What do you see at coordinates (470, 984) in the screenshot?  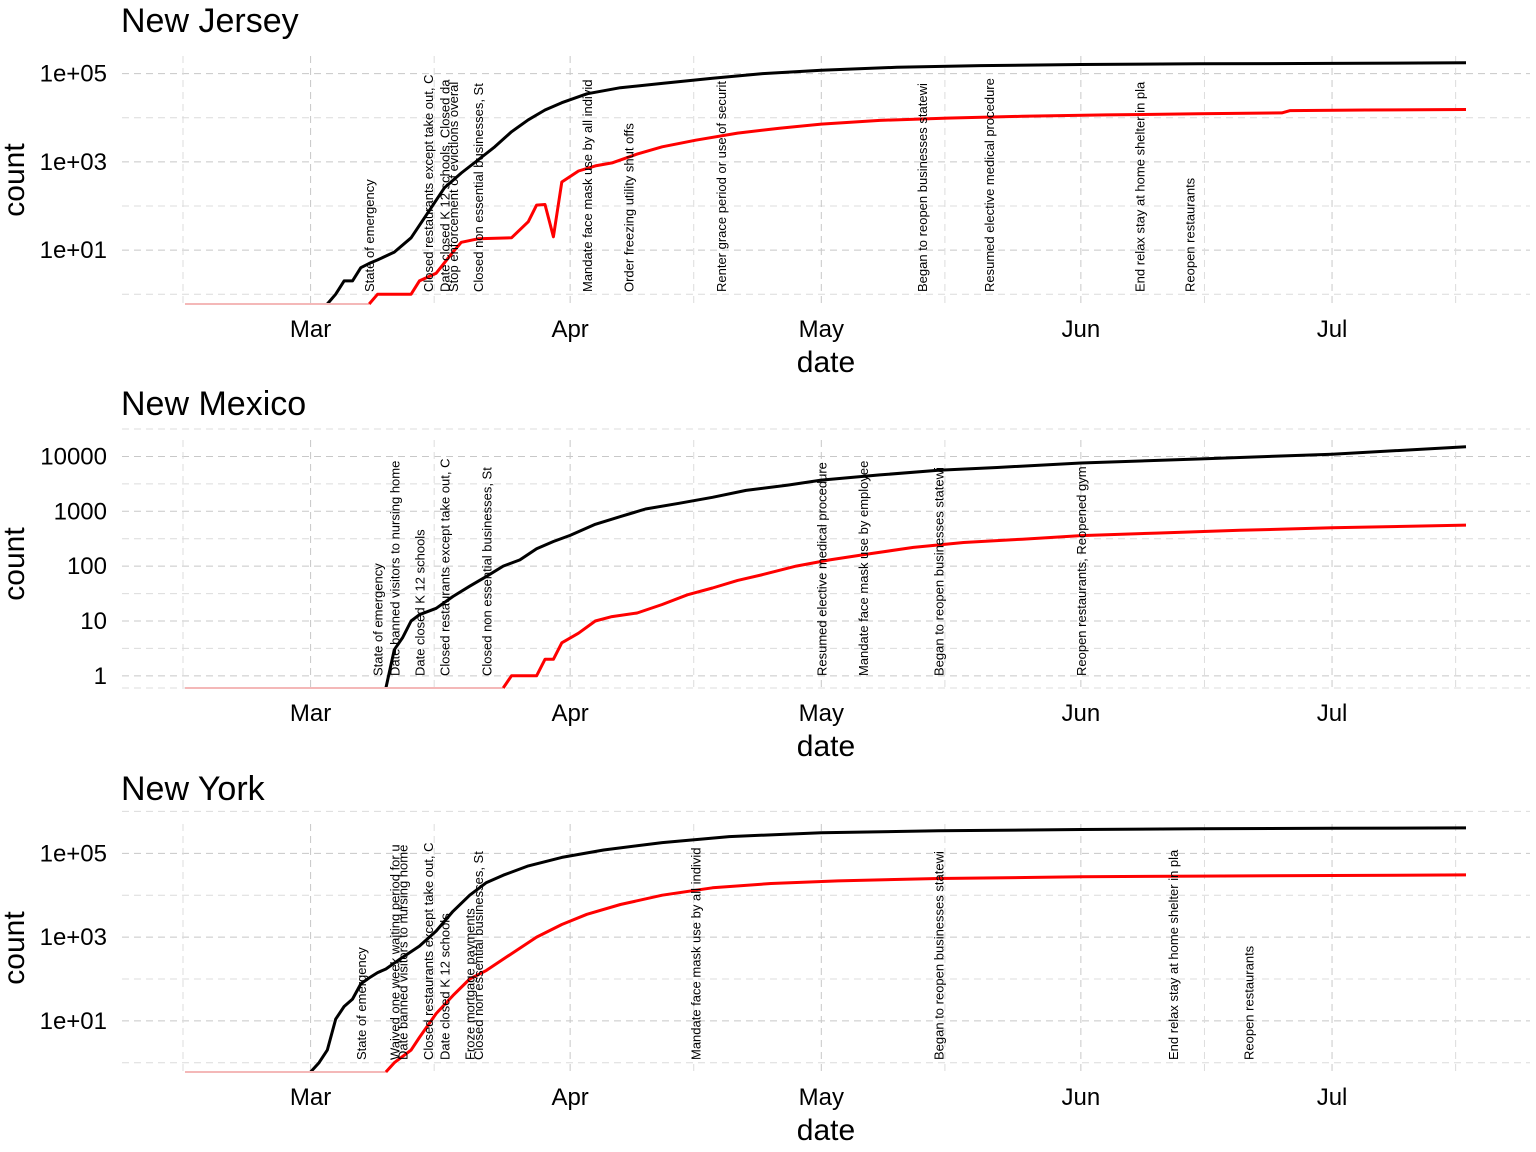 I see `event-label: Froze mortgage payments` at bounding box center [470, 984].